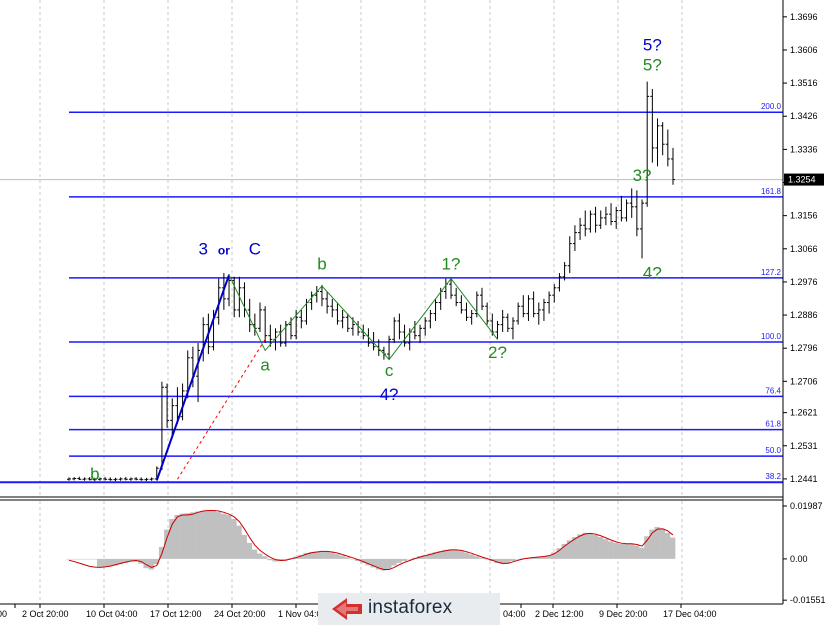  Describe the element at coordinates (112, 614) in the screenshot. I see `time-tick-label: 10 Oct 04:00` at that location.